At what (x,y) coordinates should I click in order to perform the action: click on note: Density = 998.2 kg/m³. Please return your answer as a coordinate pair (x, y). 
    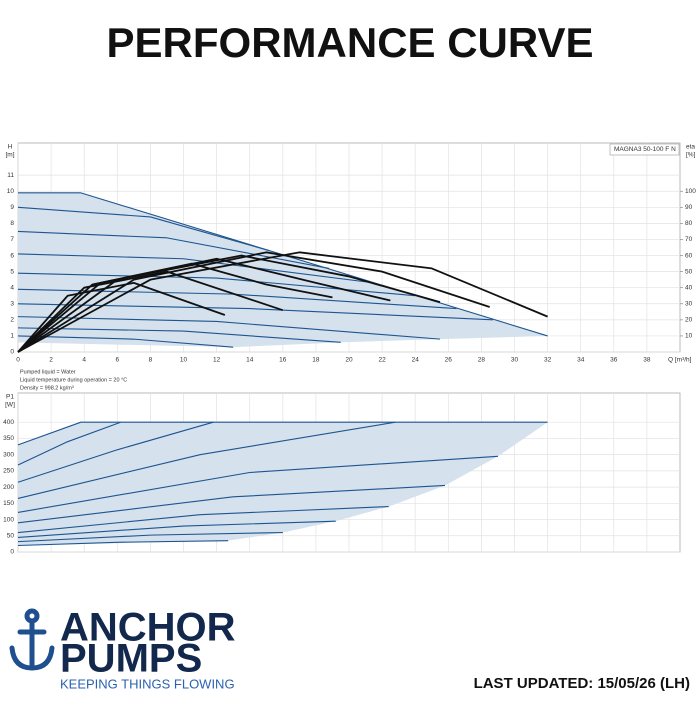
    Looking at the image, I should click on (47, 388).